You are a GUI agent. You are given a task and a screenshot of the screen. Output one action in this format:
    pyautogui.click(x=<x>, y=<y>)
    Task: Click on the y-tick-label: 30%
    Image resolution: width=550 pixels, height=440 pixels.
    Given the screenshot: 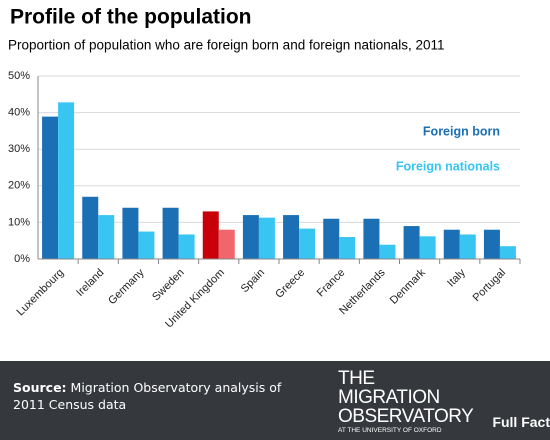 What is the action you would take?
    pyautogui.click(x=19, y=149)
    